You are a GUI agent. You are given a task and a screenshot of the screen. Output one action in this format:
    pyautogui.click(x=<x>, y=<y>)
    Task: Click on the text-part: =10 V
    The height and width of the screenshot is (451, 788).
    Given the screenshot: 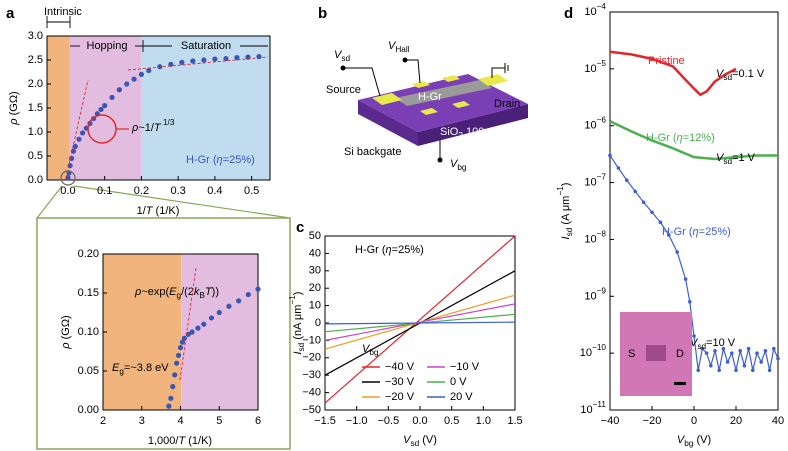 What is the action you would take?
    pyautogui.click(x=721, y=343)
    